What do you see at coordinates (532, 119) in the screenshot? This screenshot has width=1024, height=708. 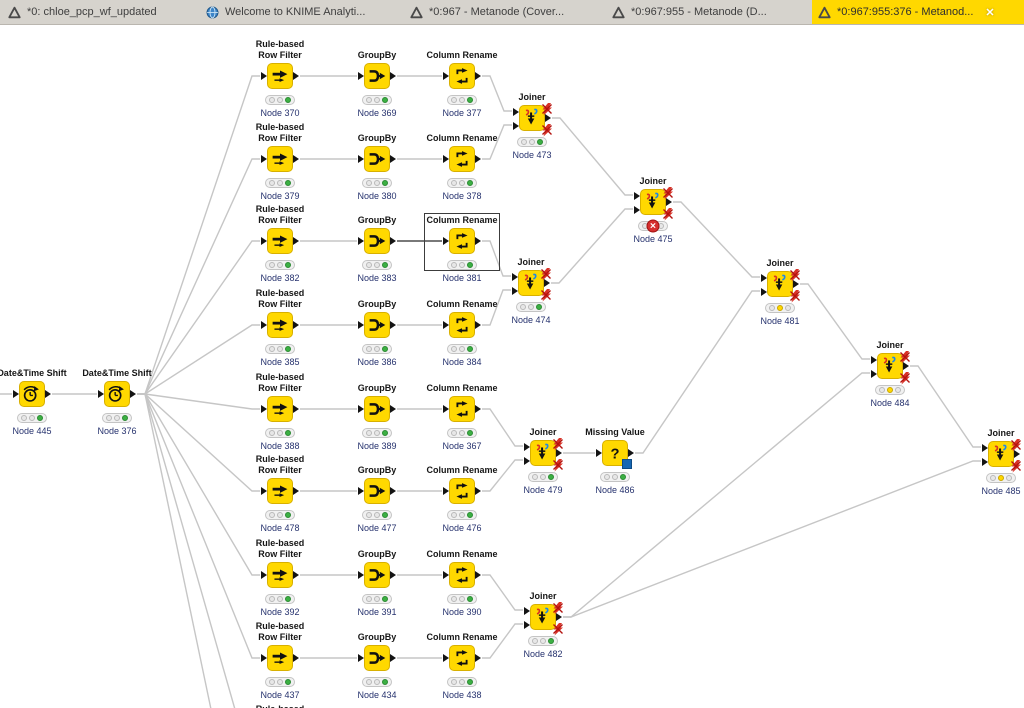 I see `workflow-node-node-473: Joiner Node 473` at bounding box center [532, 119].